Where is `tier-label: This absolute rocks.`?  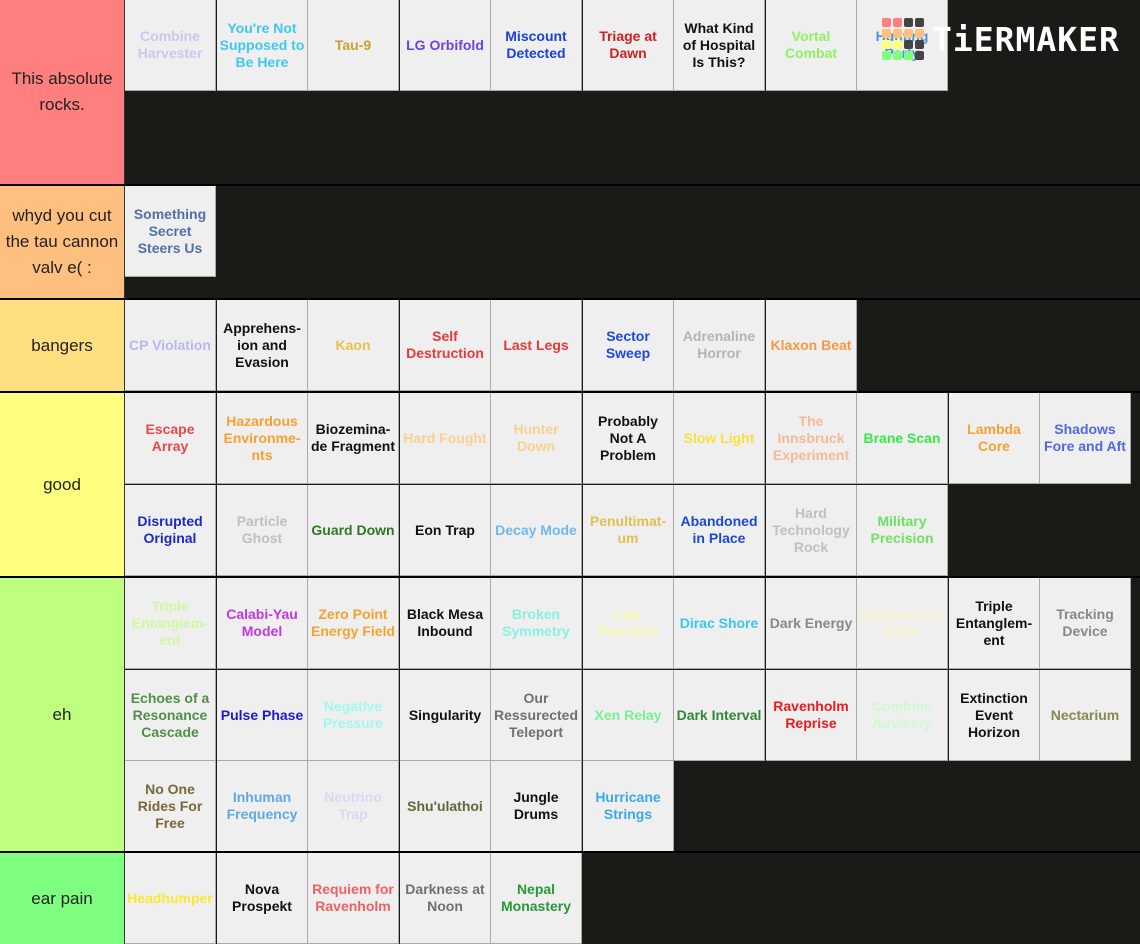
tier-label: This absolute rocks. is located at coordinates (62, 92).